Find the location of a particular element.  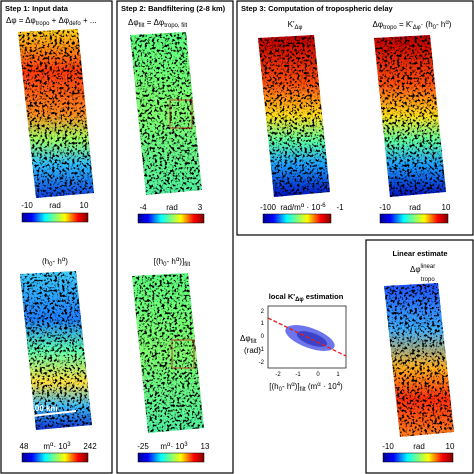

regression-line is located at coordinates (307, 337).